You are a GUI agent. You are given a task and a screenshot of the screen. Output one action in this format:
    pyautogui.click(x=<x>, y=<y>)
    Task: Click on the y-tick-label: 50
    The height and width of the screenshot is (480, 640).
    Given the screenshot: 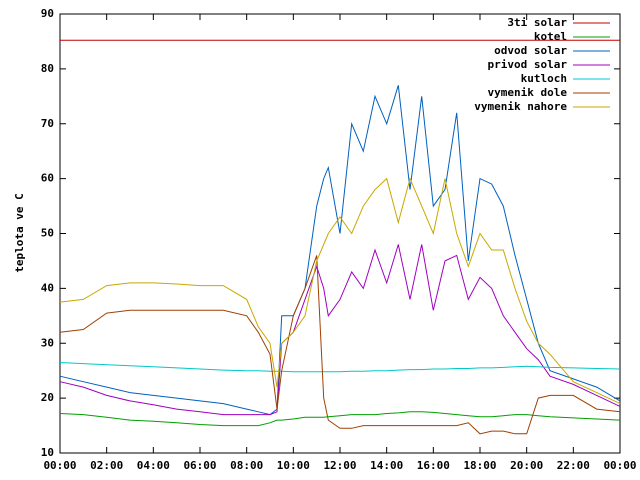 What is the action you would take?
    pyautogui.click(x=47, y=233)
    